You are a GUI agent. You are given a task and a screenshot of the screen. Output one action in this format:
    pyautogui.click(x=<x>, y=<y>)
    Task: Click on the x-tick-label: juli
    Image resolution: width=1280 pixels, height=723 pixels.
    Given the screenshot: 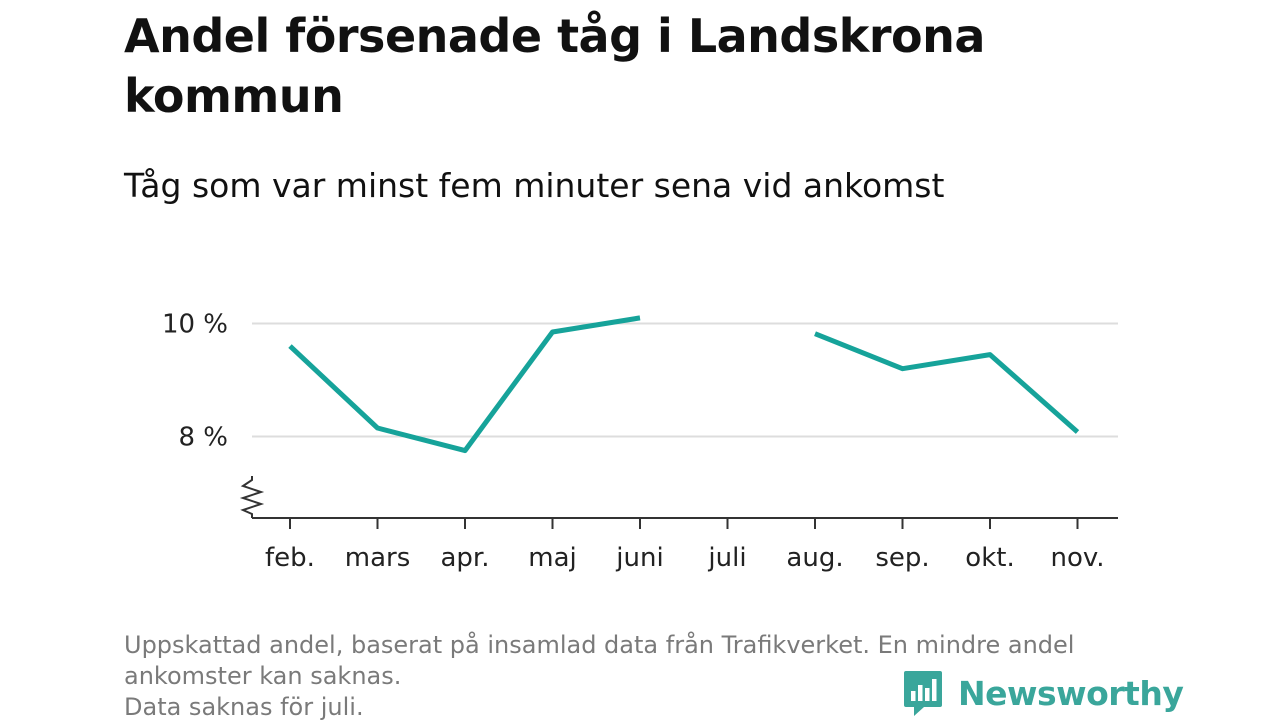 What is the action you would take?
    pyautogui.click(x=726, y=558)
    